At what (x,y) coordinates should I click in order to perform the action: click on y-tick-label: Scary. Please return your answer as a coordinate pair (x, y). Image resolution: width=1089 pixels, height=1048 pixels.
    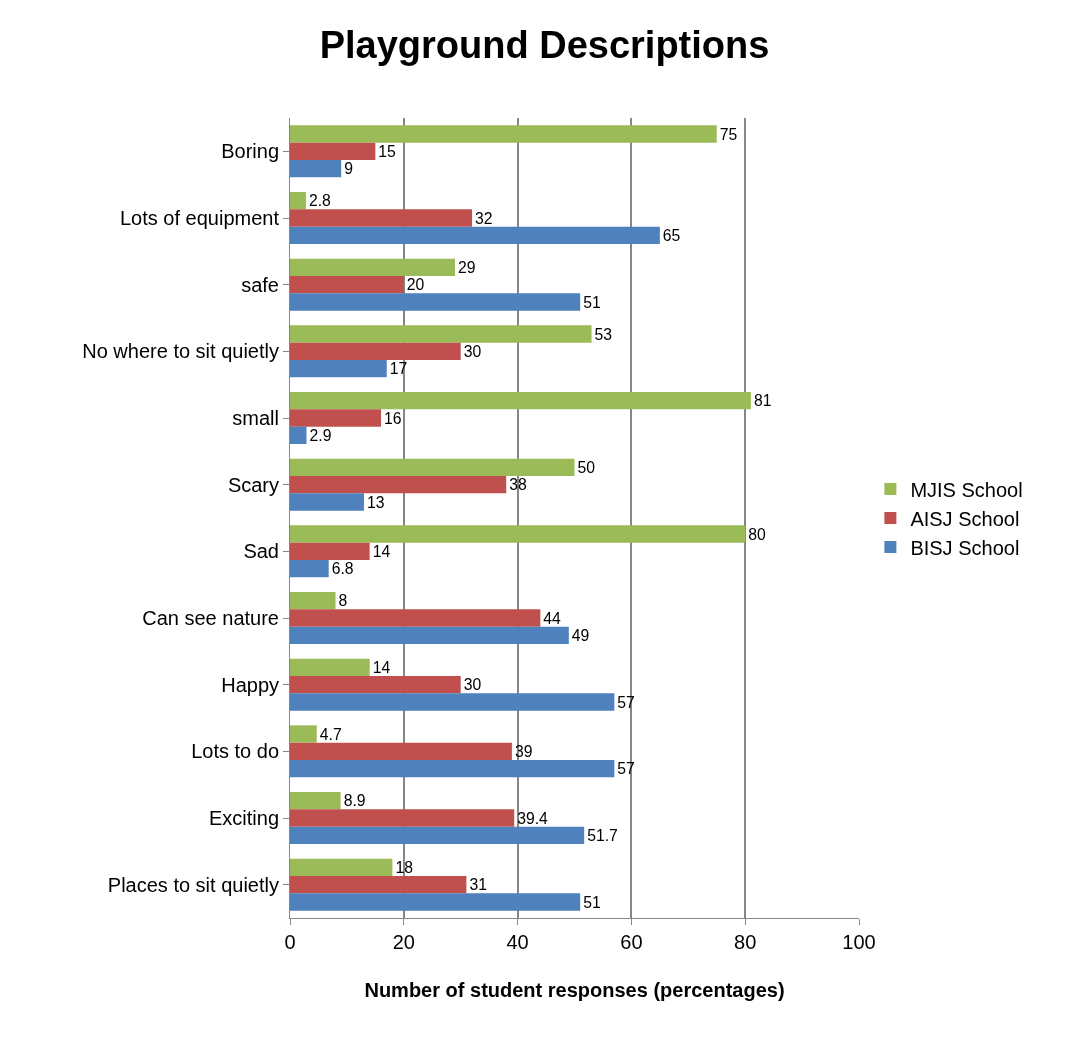
    Looking at the image, I should click on (253, 484).